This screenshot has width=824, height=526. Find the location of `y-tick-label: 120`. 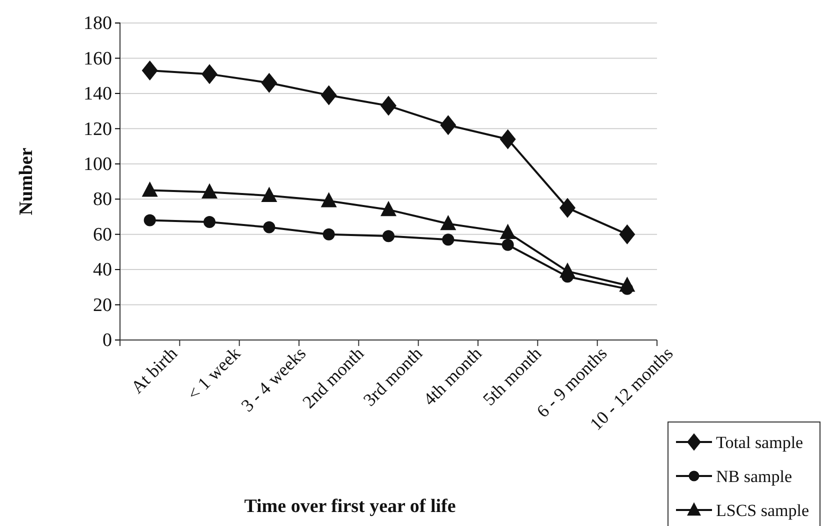

y-tick-label: 120 is located at coordinates (98, 129).